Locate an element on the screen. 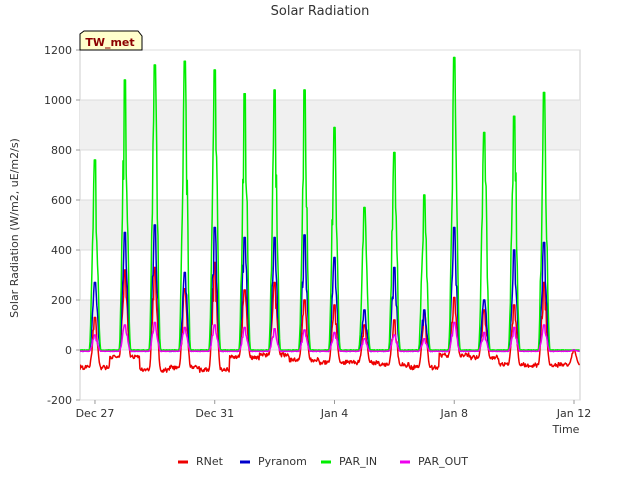 This screenshot has height=480, width=640. y-tick-label: 0 is located at coordinates (68, 350).